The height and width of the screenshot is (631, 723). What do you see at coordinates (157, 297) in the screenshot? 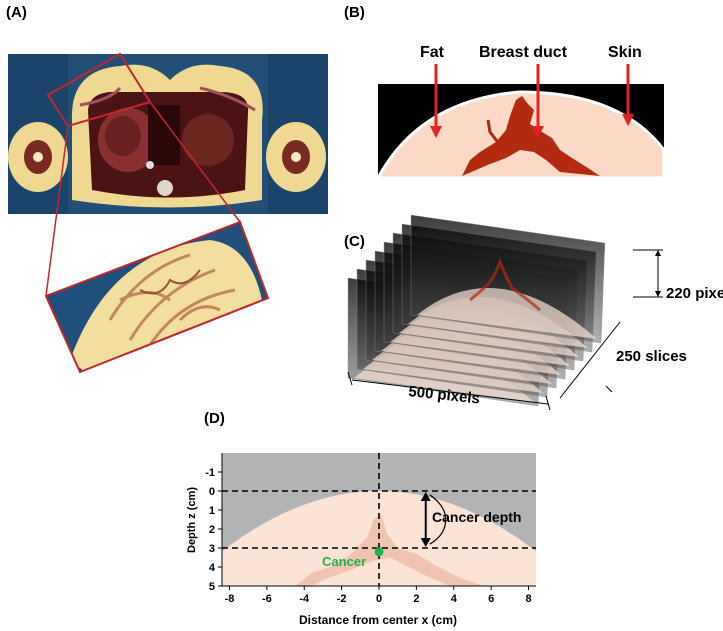
I see `magnified-breast-image` at bounding box center [157, 297].